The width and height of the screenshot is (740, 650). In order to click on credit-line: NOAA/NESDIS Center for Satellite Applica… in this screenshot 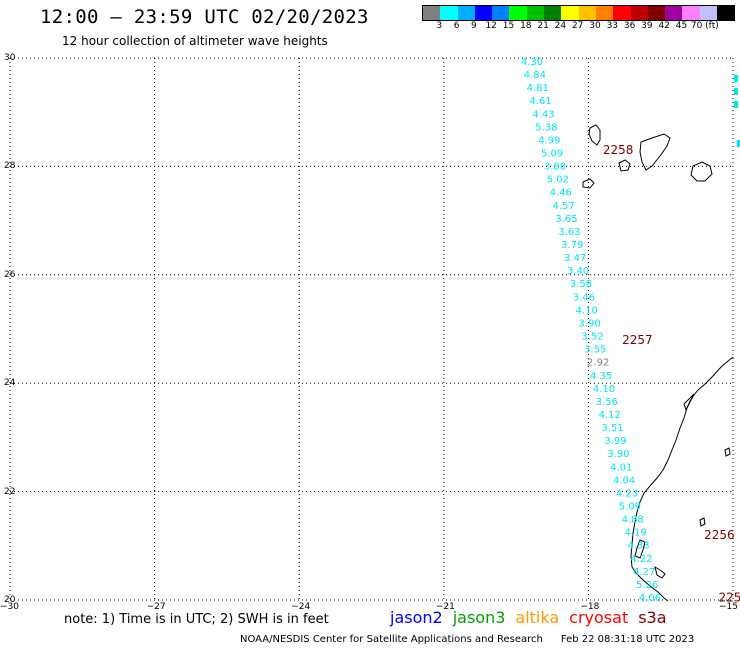, I will do `click(467, 639)`.